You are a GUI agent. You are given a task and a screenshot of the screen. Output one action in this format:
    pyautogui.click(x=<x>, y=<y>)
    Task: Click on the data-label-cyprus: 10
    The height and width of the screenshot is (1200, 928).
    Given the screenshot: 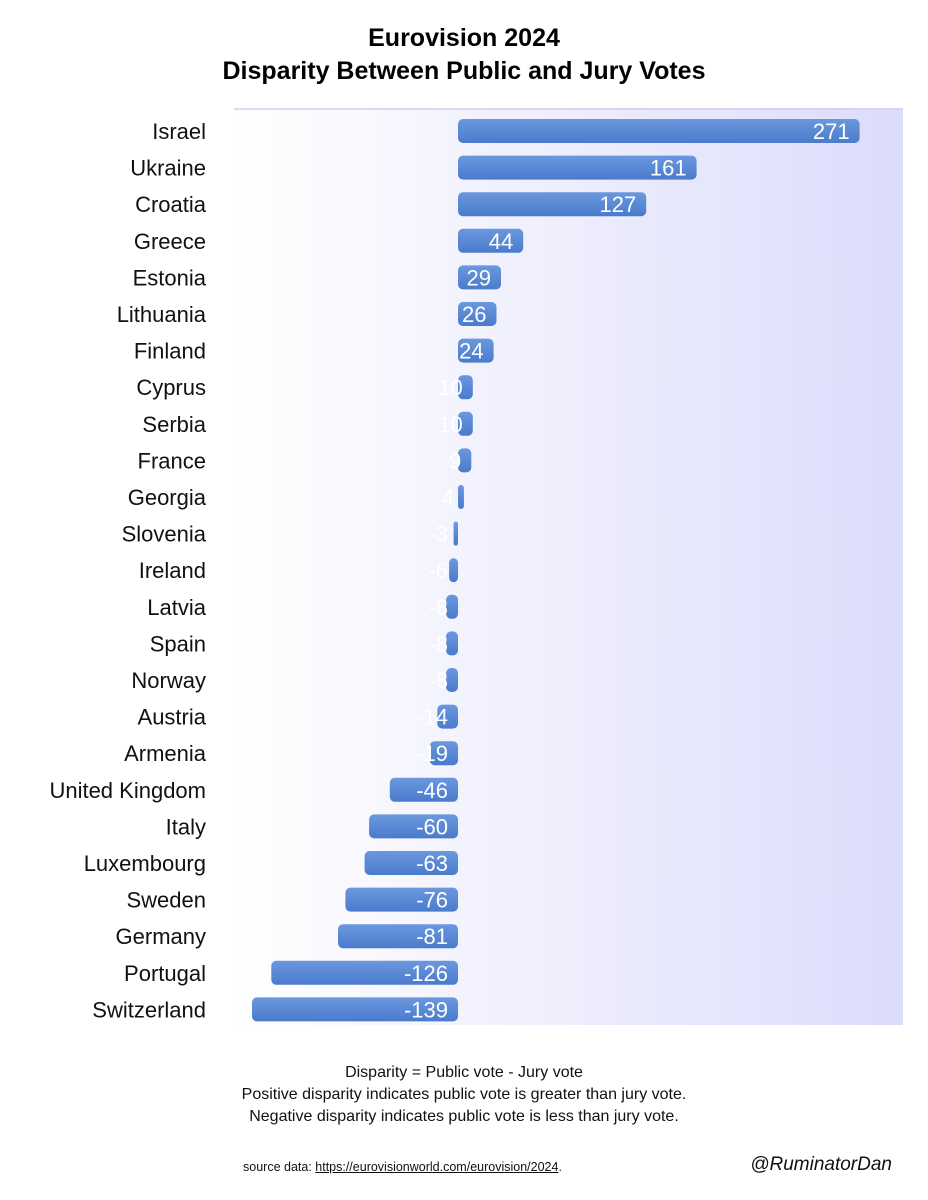 What is the action you would take?
    pyautogui.click(x=450, y=387)
    